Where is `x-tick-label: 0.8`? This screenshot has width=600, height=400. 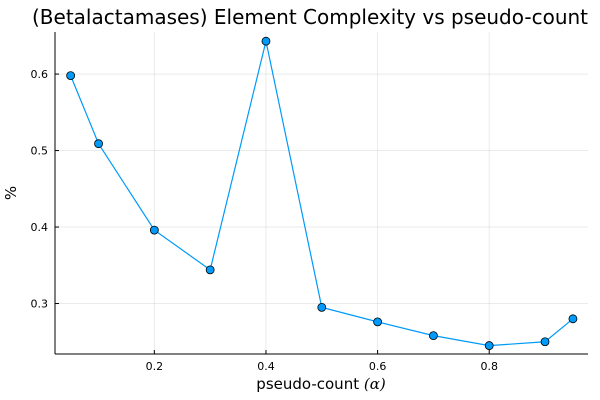
x-tick-label: 0.8 is located at coordinates (489, 366).